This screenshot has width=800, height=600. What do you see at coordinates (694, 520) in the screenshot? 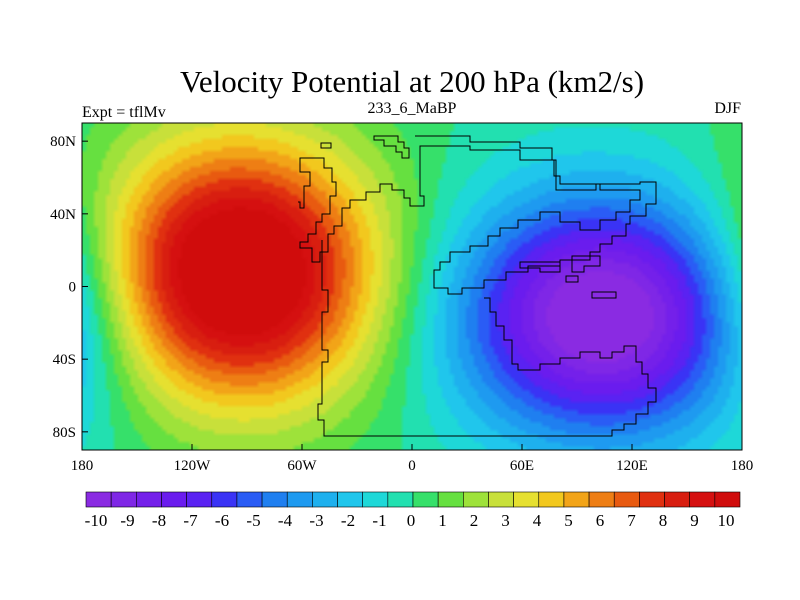
I see `colorbar-label: 9` at bounding box center [694, 520].